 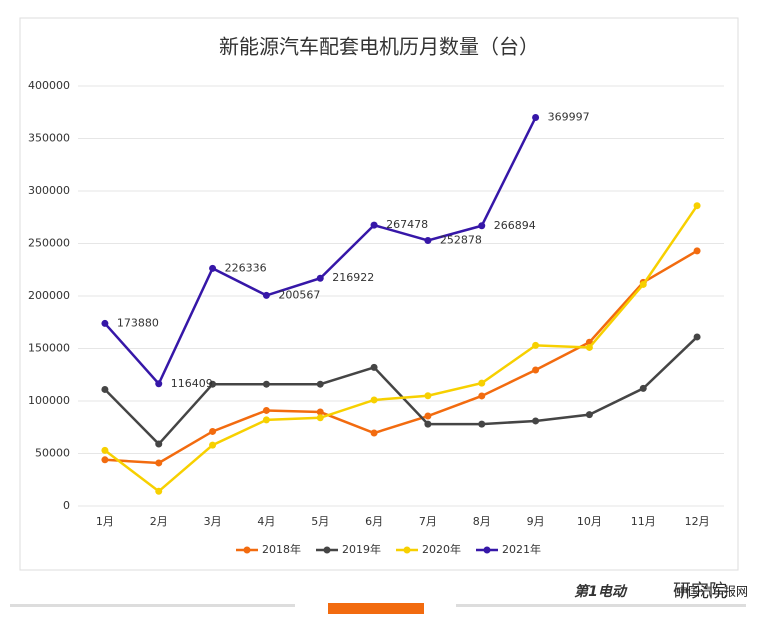 What do you see at coordinates (482, 521) in the screenshot?
I see `x-tick-label: 8月` at bounding box center [482, 521].